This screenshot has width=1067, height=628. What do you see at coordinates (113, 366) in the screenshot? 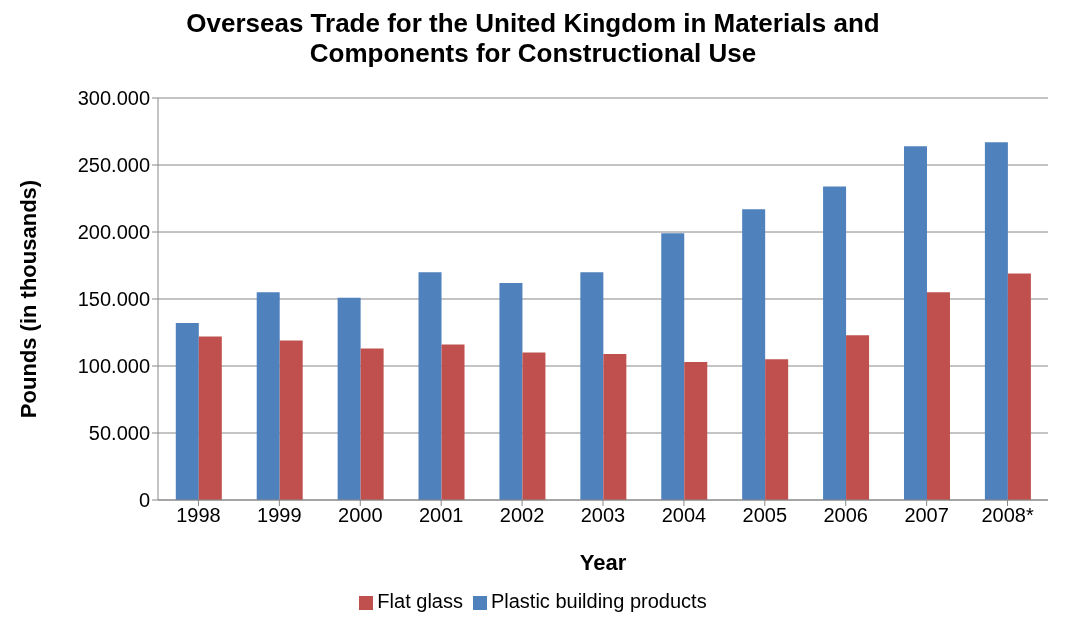
I see `y-tick-label: 100.000` at bounding box center [113, 366].